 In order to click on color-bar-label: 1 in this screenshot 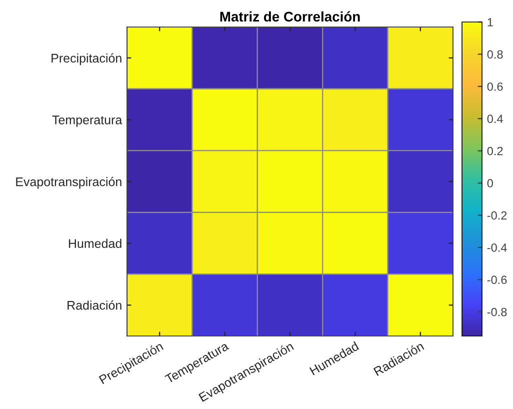, I will do `click(490, 22)`.